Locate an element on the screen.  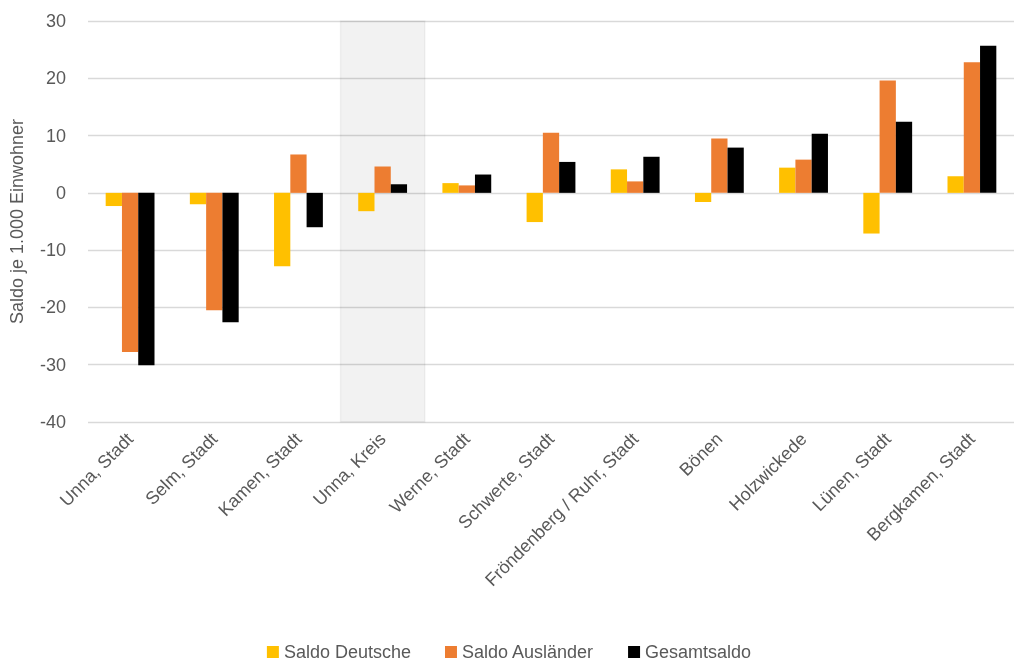
y-tick-label: 10 is located at coordinates (55, 135).